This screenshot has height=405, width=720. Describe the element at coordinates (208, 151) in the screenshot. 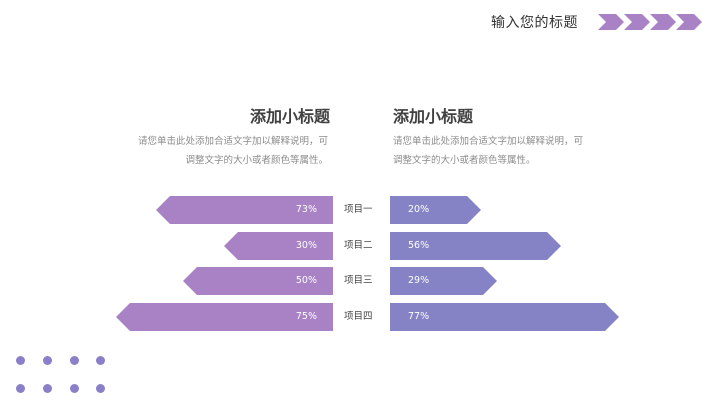

I see `left-description: 请您单击此处添加合适文字加以解释说明，可 调整文字的大小或者颜色等属性。` at that location.